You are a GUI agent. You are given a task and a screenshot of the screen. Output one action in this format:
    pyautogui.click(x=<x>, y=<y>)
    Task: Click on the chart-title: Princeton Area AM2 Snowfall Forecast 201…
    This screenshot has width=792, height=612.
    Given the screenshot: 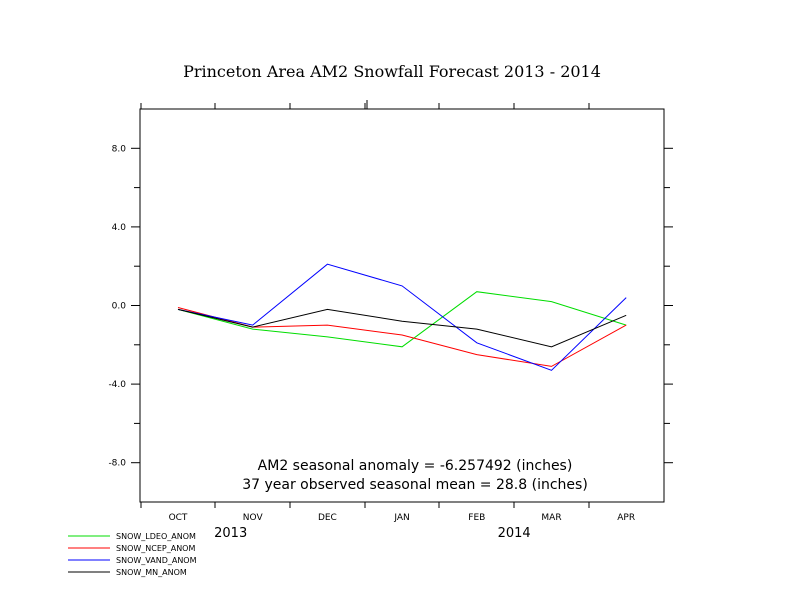 What is the action you would take?
    pyautogui.click(x=392, y=71)
    